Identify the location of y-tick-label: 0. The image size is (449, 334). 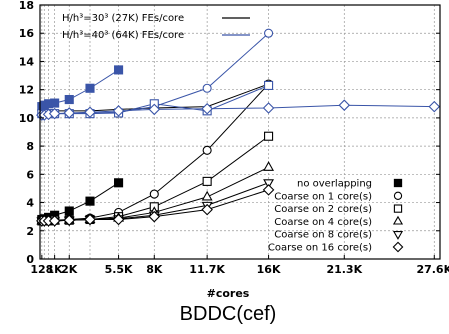
(30, 259).